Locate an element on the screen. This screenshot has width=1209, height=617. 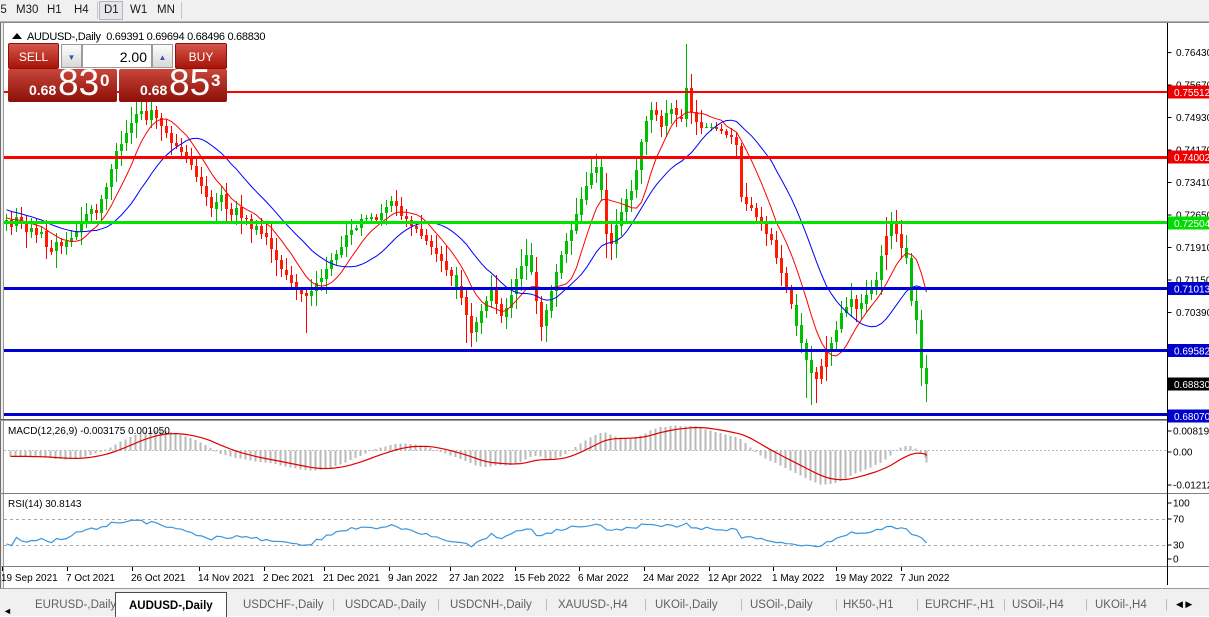
svg-text: 0.69582 is located at coordinates (1191, 351).